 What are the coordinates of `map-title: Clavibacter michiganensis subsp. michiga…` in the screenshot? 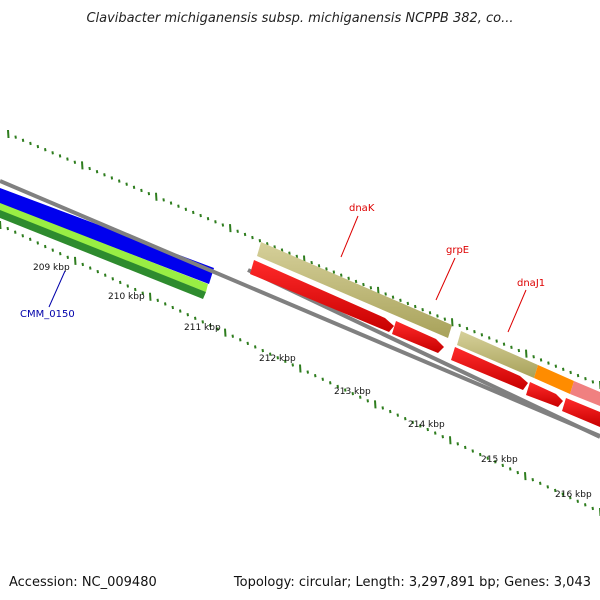 It's located at (299, 18).